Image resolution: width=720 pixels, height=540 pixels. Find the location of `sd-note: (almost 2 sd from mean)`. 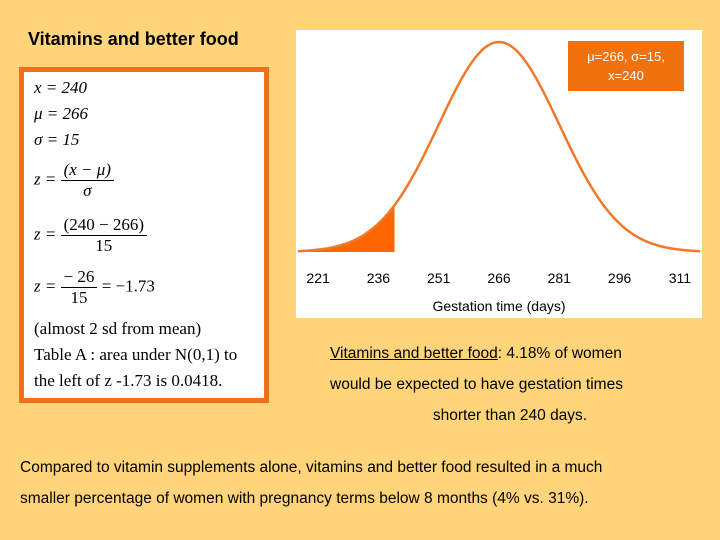

sd-note: (almost 2 sd from mean) is located at coordinates (118, 328).